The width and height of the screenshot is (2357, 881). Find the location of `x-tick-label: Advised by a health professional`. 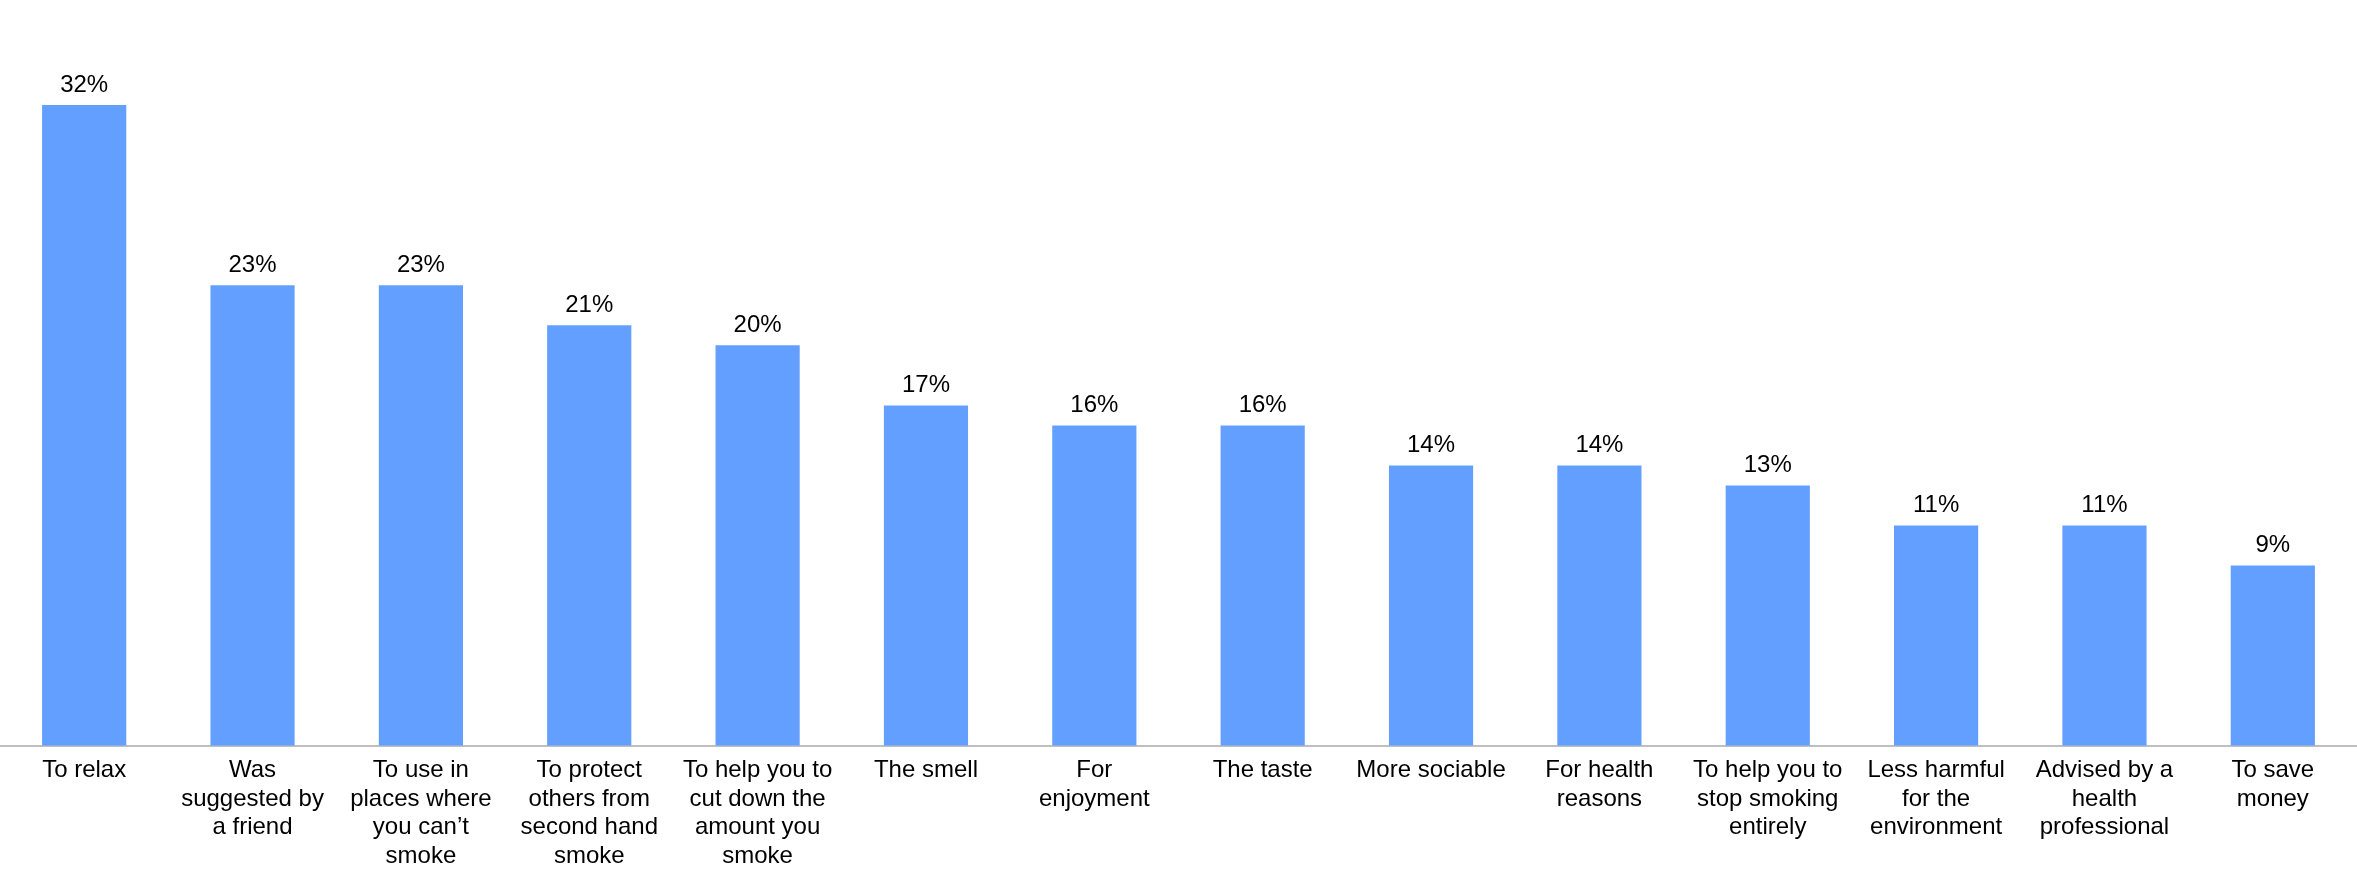

x-tick-label: Advised by a health professional is located at coordinates (2104, 797).